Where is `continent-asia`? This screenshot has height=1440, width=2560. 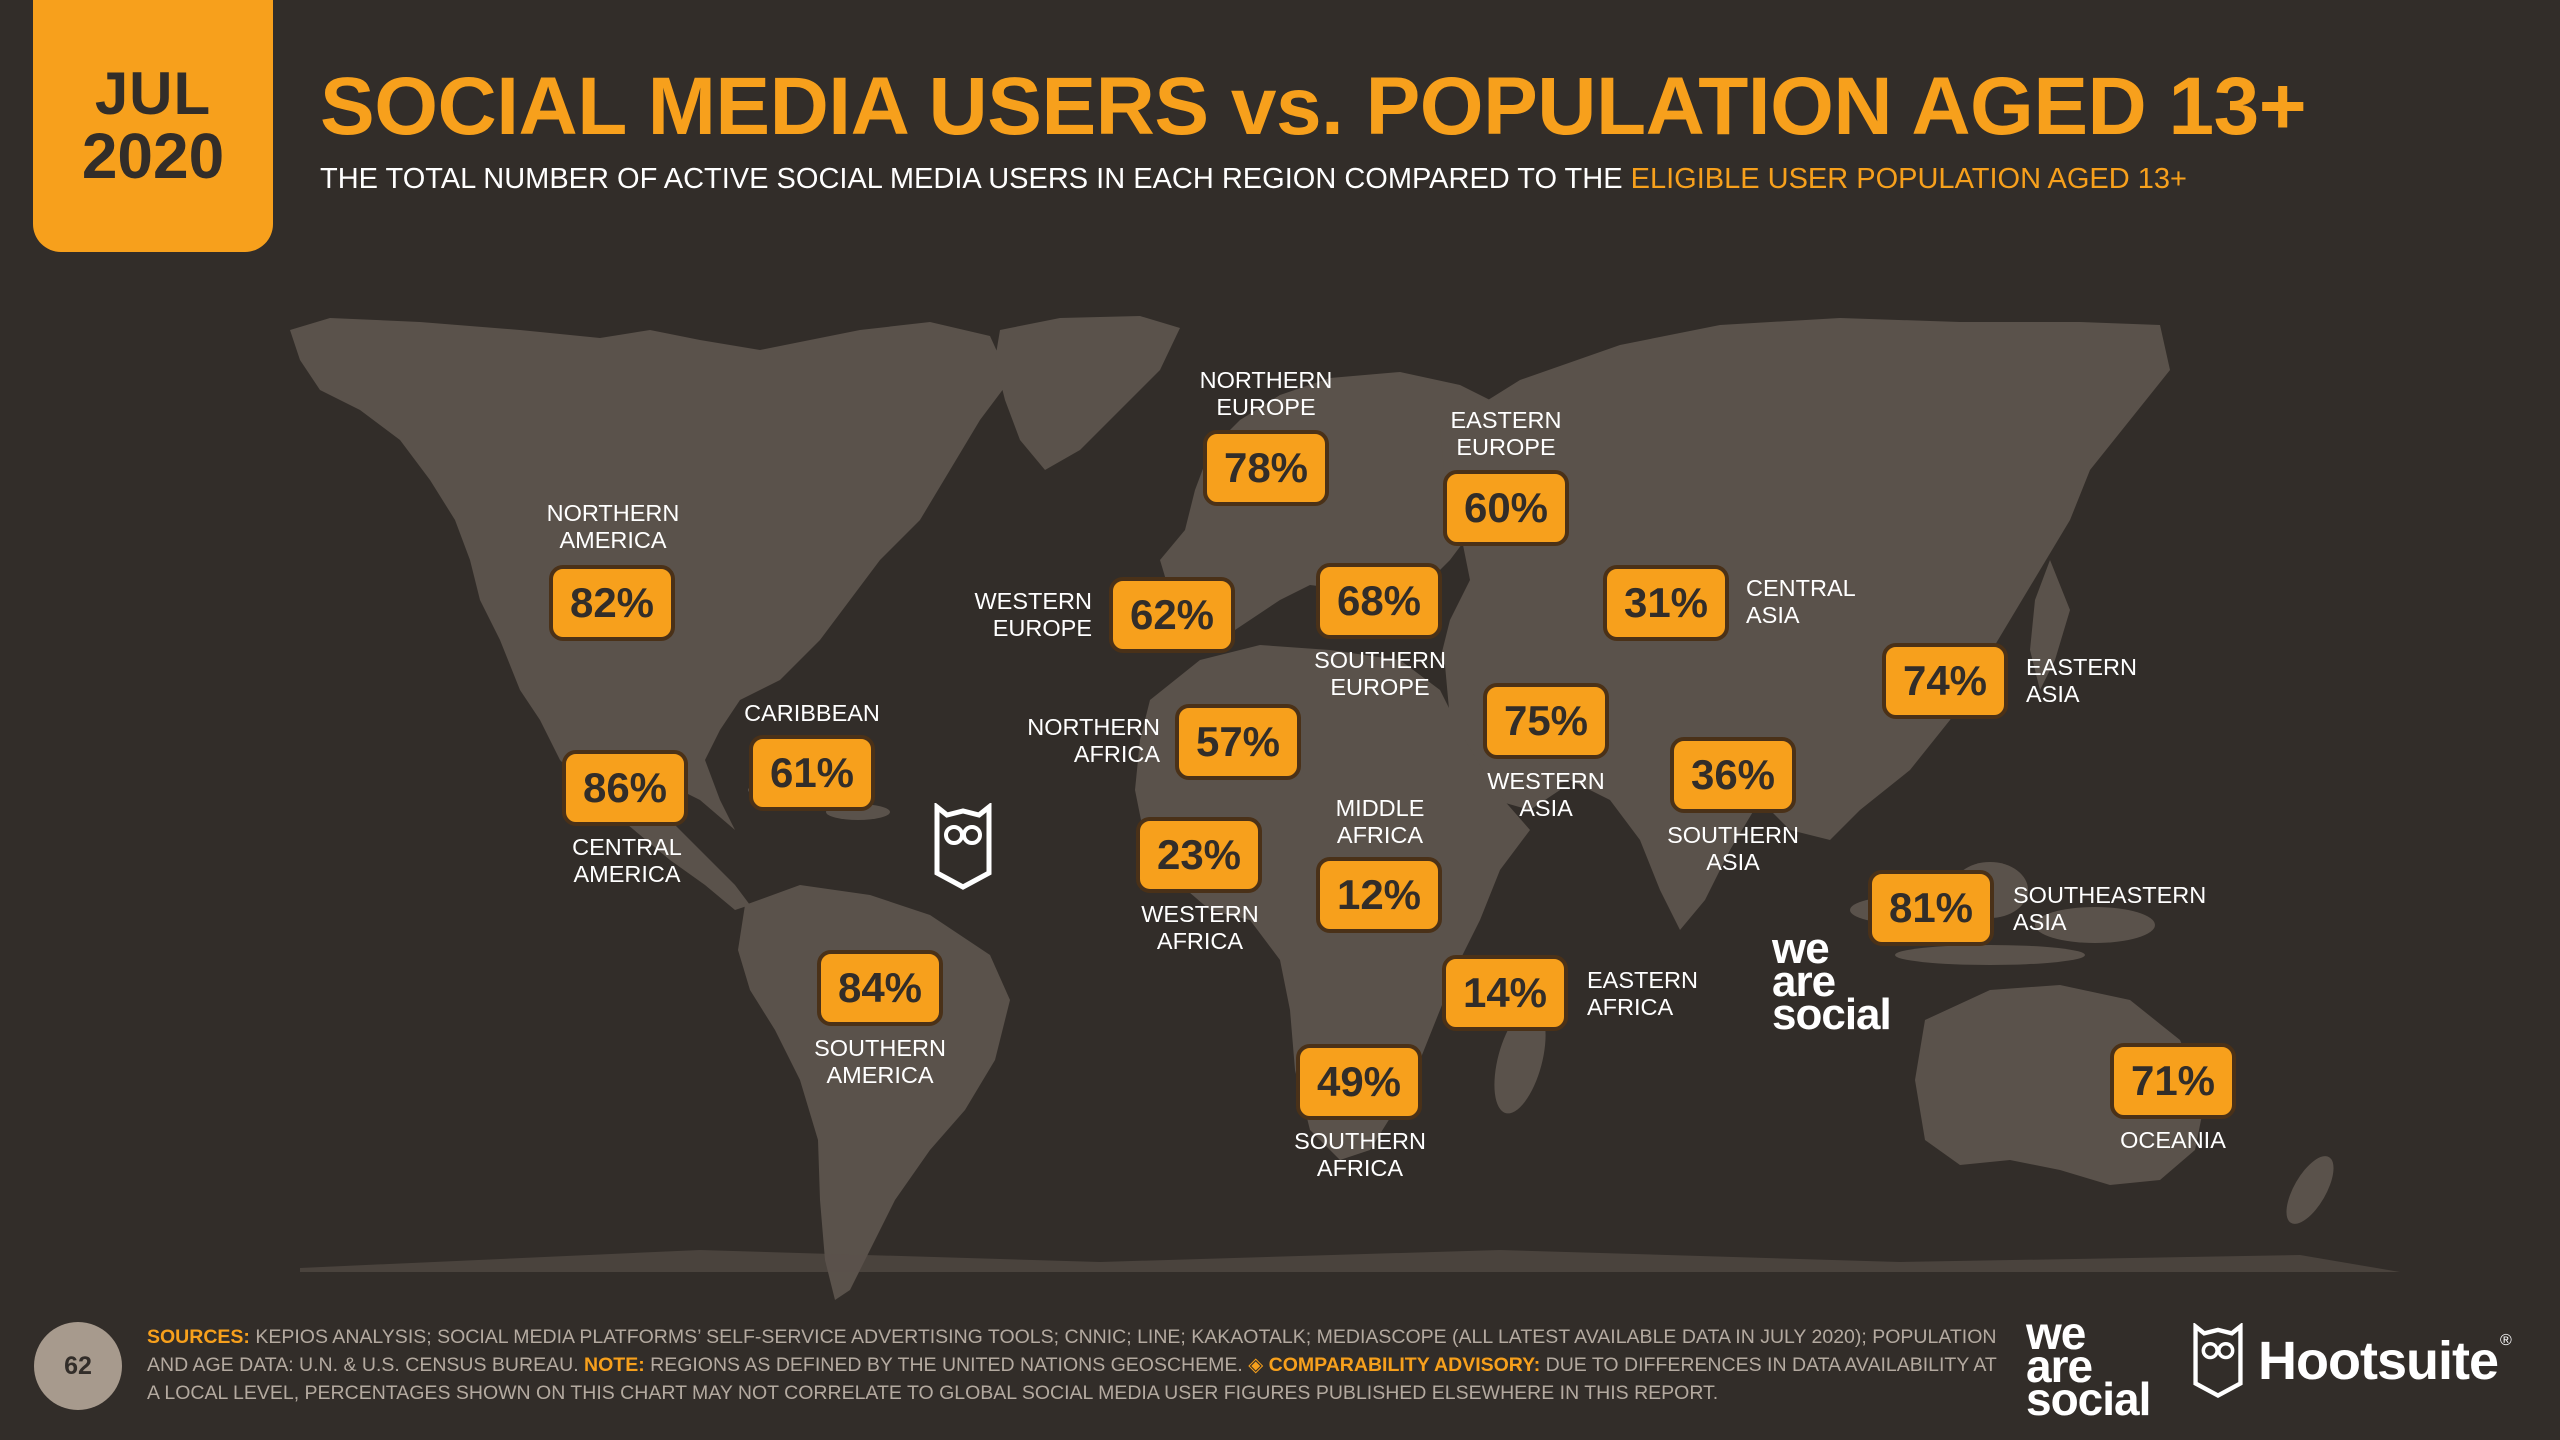 continent-asia is located at coordinates (1805, 624).